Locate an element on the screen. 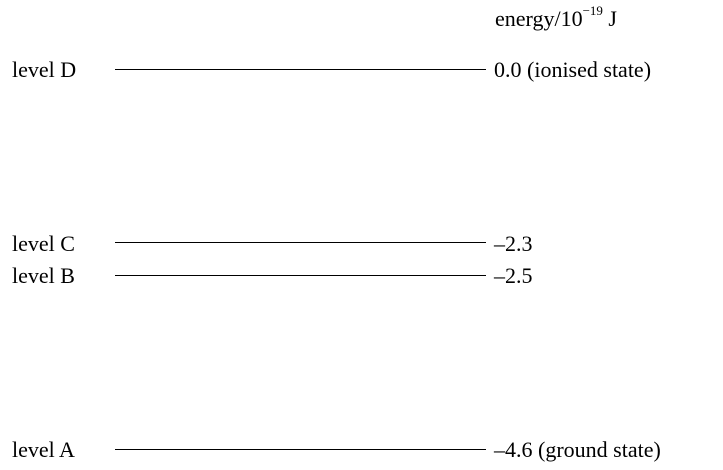 The width and height of the screenshot is (723, 470). level-c-line is located at coordinates (300, 242).